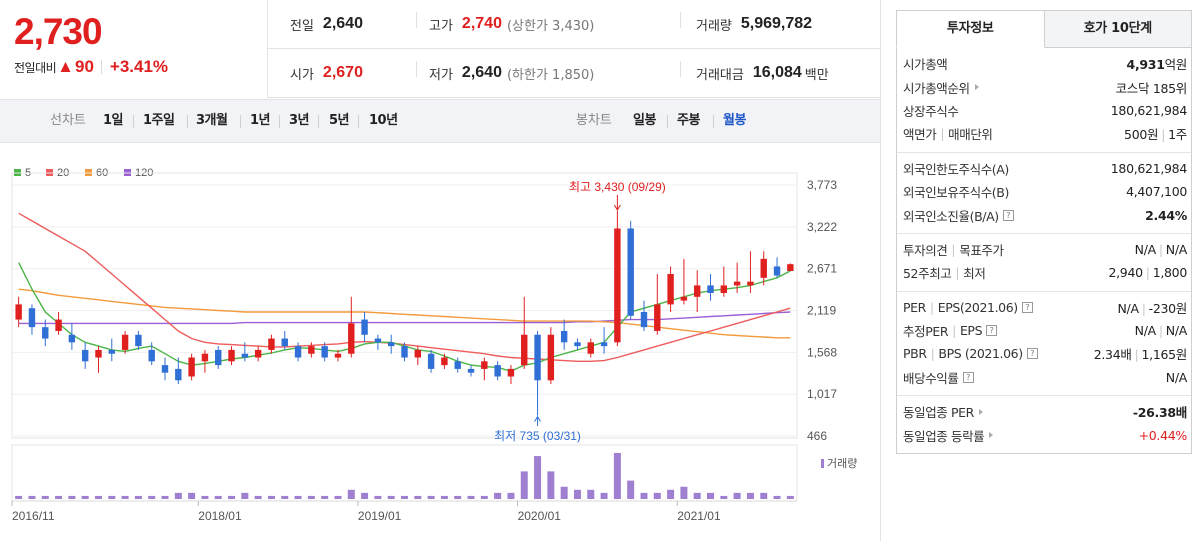  Describe the element at coordinates (1166, 215) in the screenshot. I see `foreign-ratio-value: 2.44%` at that location.